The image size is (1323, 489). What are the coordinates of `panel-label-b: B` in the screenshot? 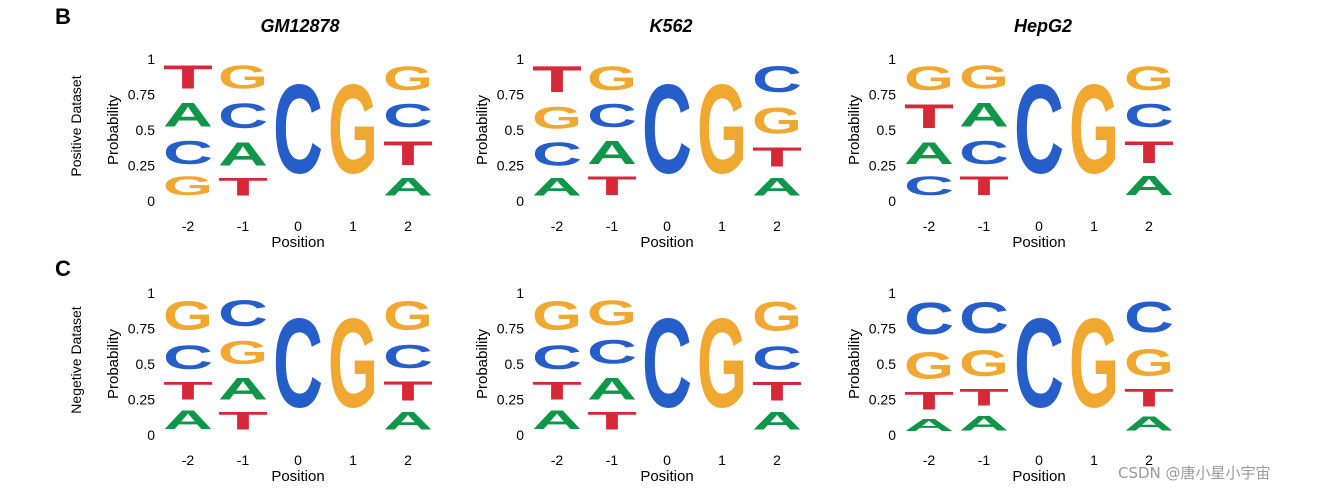 It's located at (63, 16).